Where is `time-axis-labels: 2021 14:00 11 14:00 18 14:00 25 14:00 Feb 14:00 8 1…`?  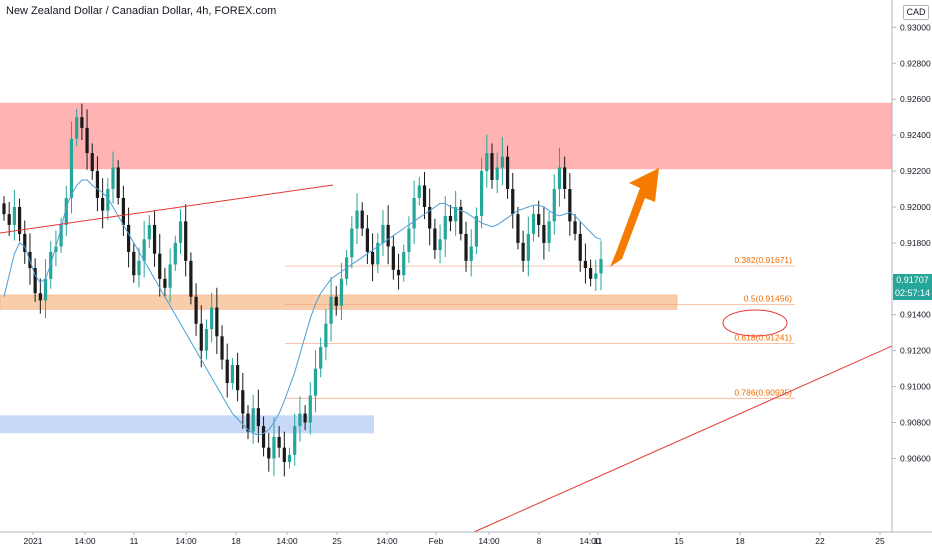 time-axis-labels: 2021 14:00 11 14:00 18 14:00 25 14:00 Feb 14:00 8 1… is located at coordinates (454, 539).